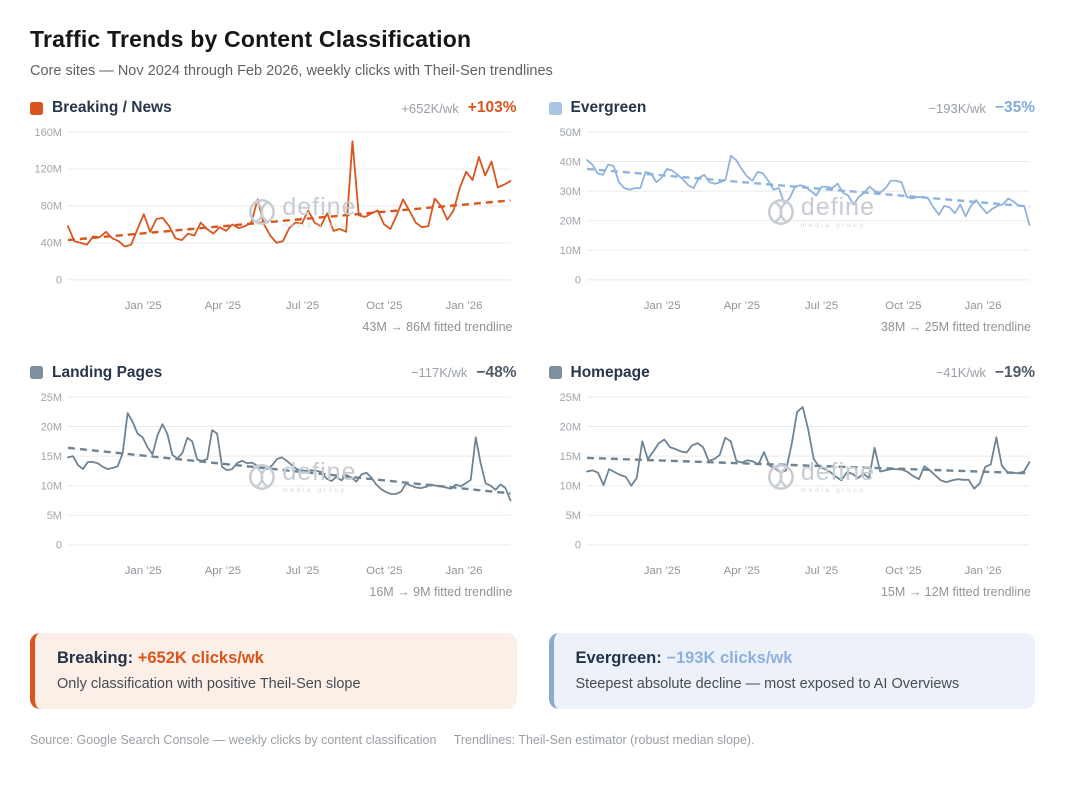  I want to click on chart-title: Evergreen, so click(608, 107).